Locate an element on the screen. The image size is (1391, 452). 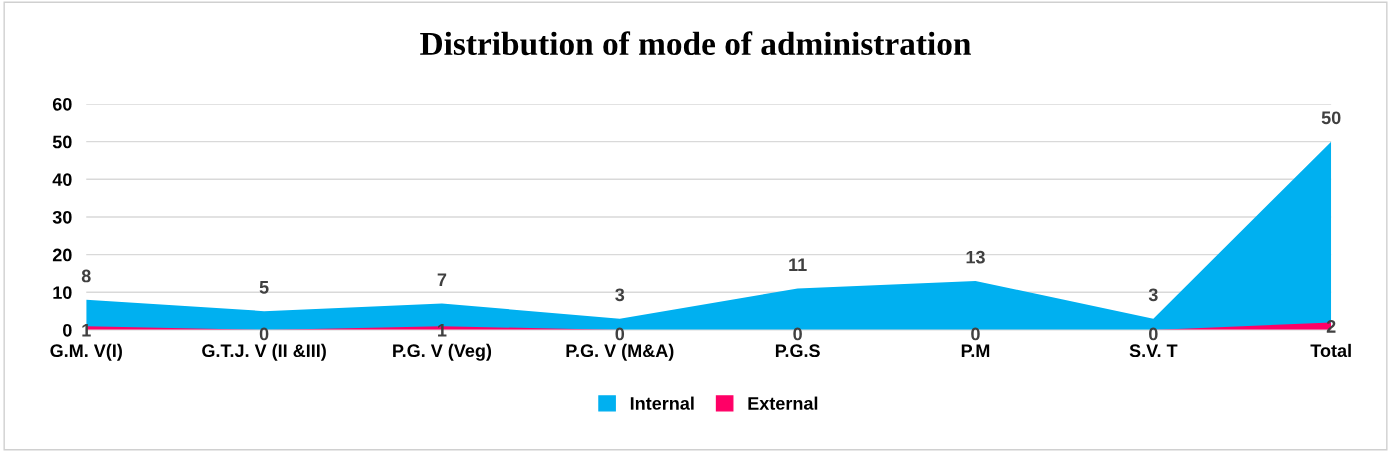
x-tick-label: P.M is located at coordinates (975, 350).